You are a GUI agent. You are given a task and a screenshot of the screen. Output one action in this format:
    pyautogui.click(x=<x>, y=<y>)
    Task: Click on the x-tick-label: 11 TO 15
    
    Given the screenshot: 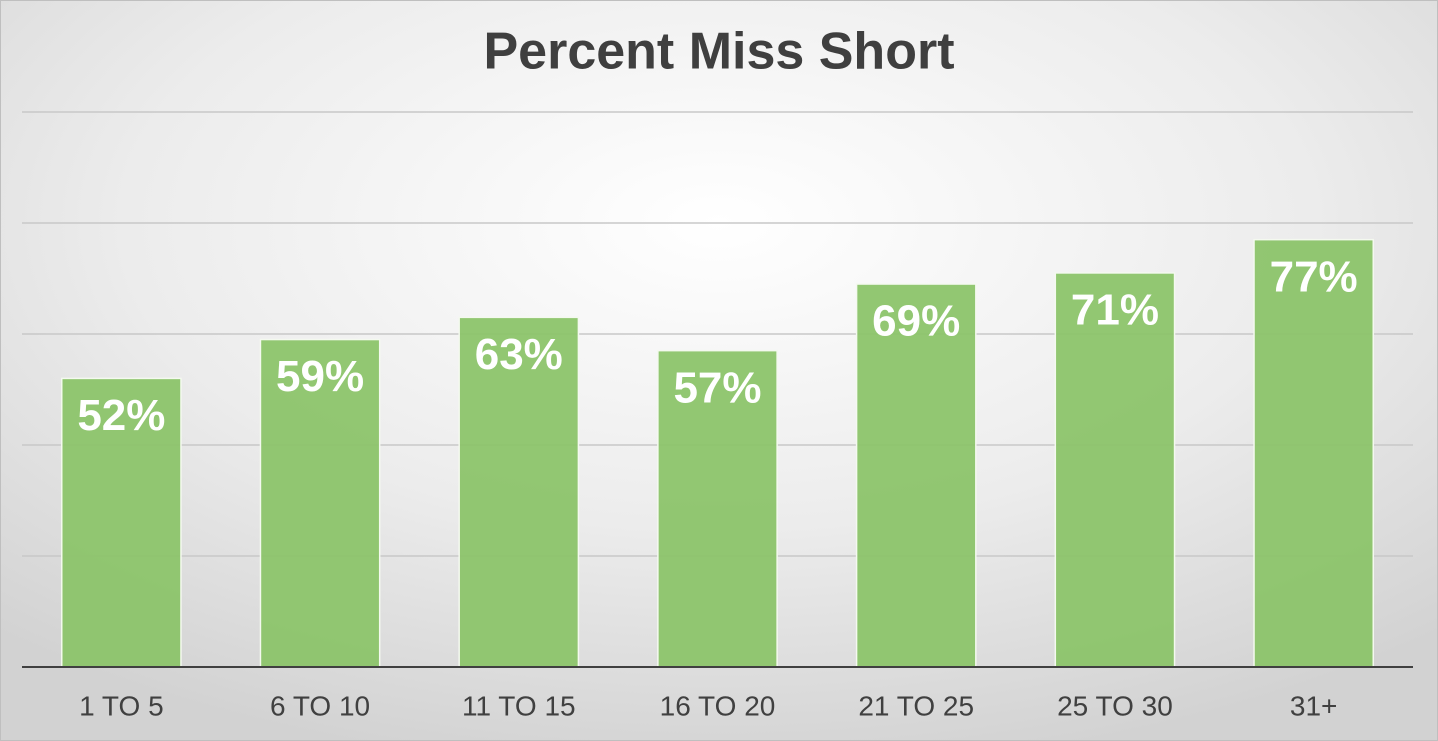 What is the action you would take?
    pyautogui.click(x=519, y=705)
    